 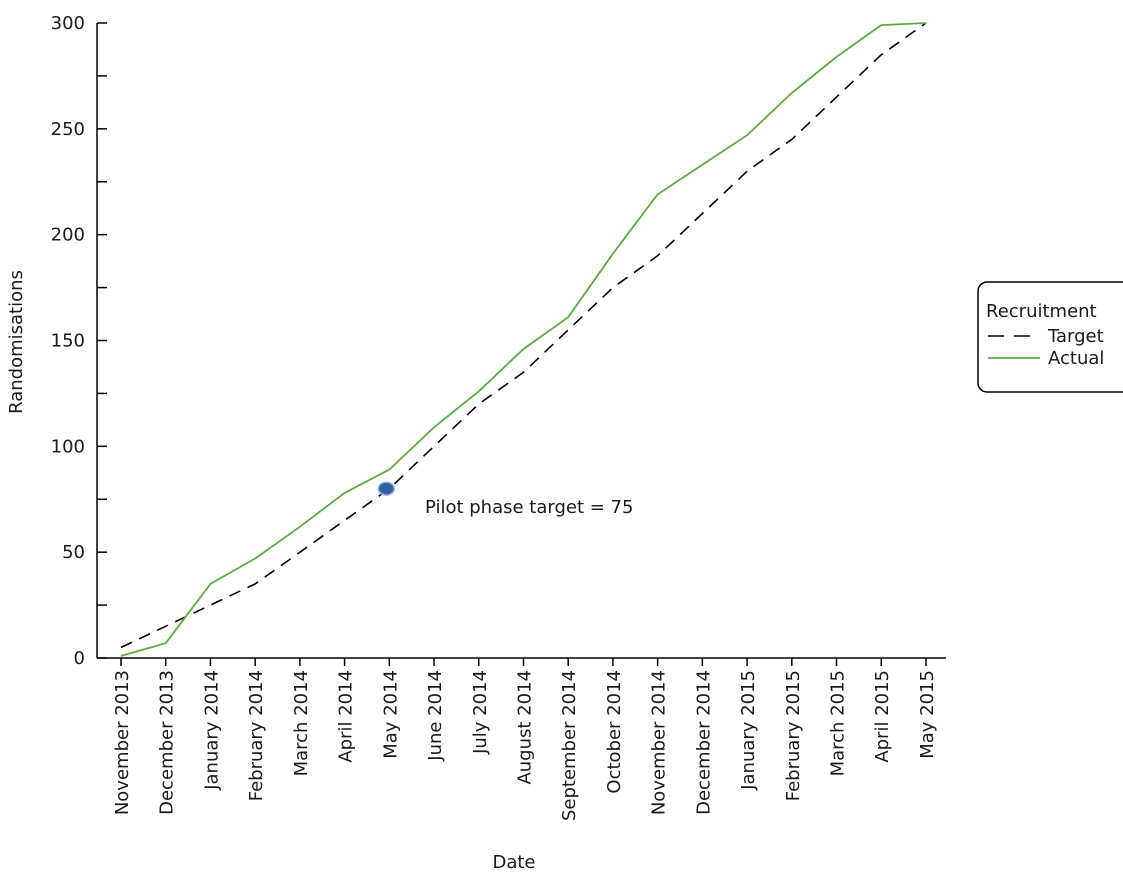 I want to click on x-tick-label: October 2014, so click(x=614, y=732).